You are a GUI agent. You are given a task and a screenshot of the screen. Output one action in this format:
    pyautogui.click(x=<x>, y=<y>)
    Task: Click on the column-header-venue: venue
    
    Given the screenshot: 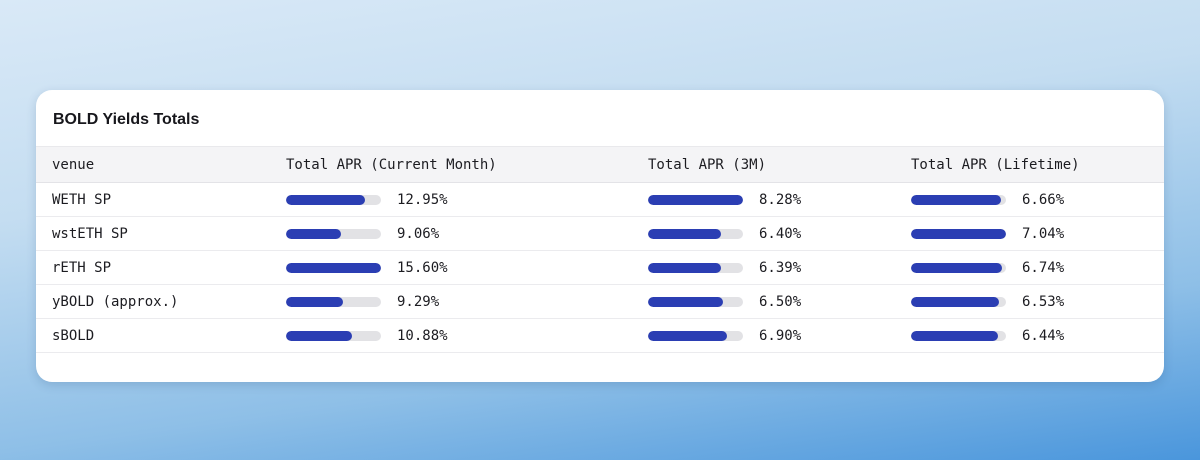 What is the action you would take?
    pyautogui.click(x=73, y=164)
    